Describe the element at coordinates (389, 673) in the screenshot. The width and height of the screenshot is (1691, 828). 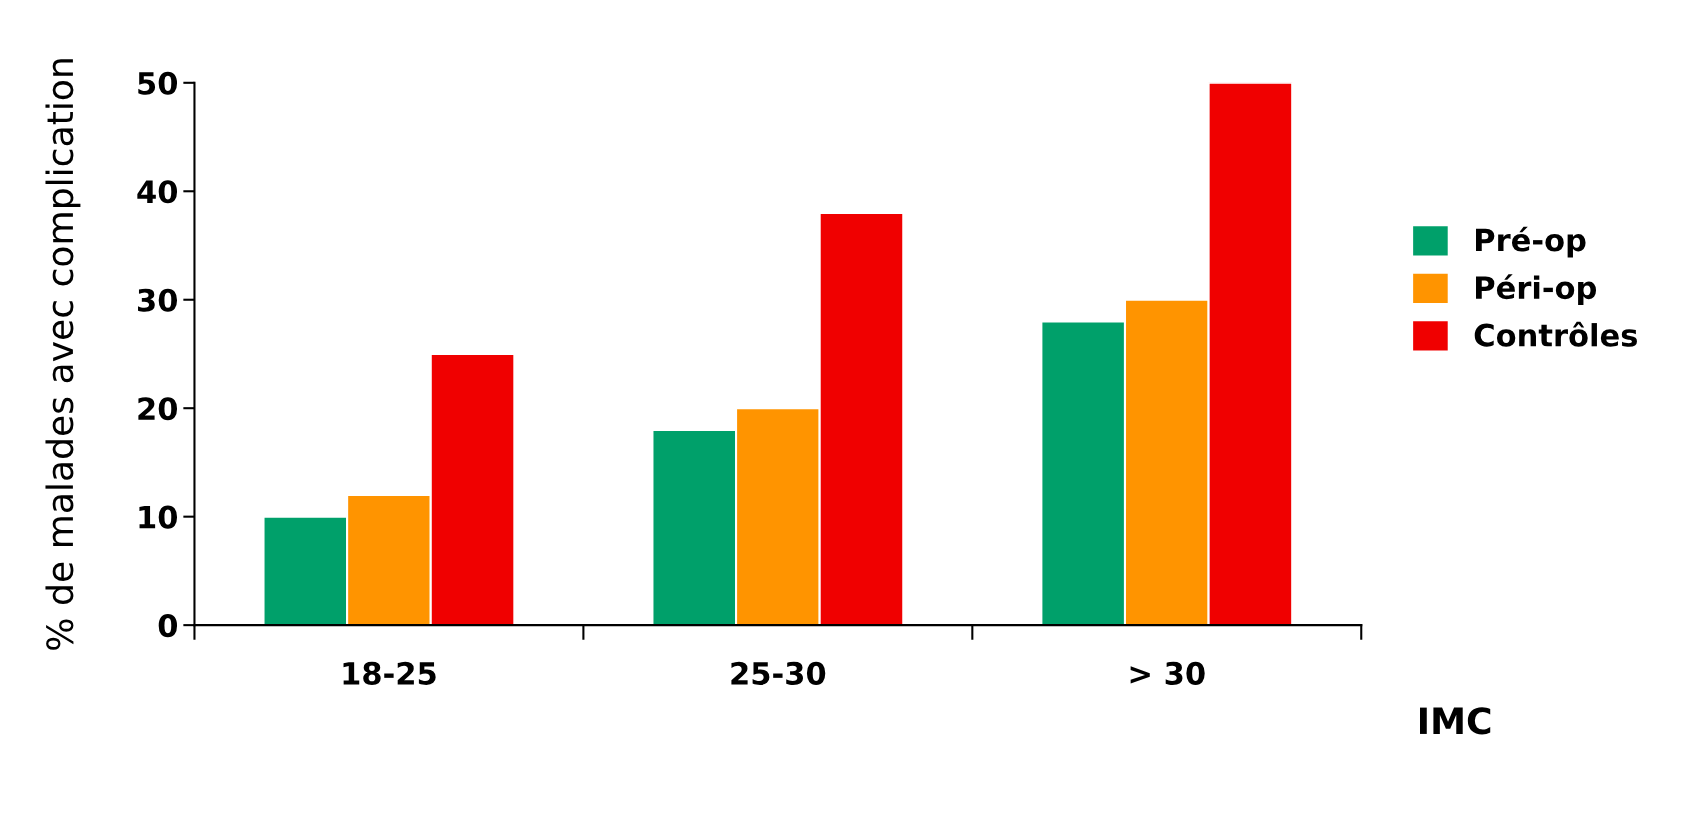
I see `x-tick-label: 18-25` at that location.